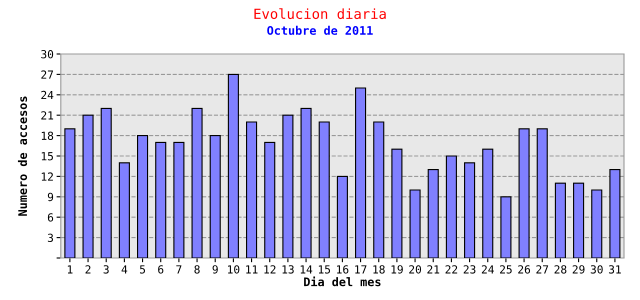  Describe the element at coordinates (320, 30) in the screenshot. I see `chart-subtitle: Octubre de 2011` at that location.